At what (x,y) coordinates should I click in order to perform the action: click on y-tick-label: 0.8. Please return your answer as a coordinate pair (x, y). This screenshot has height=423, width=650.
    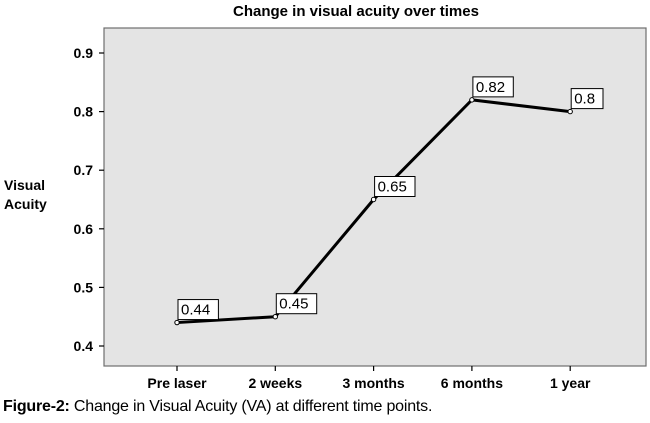
    Looking at the image, I should click on (84, 112).